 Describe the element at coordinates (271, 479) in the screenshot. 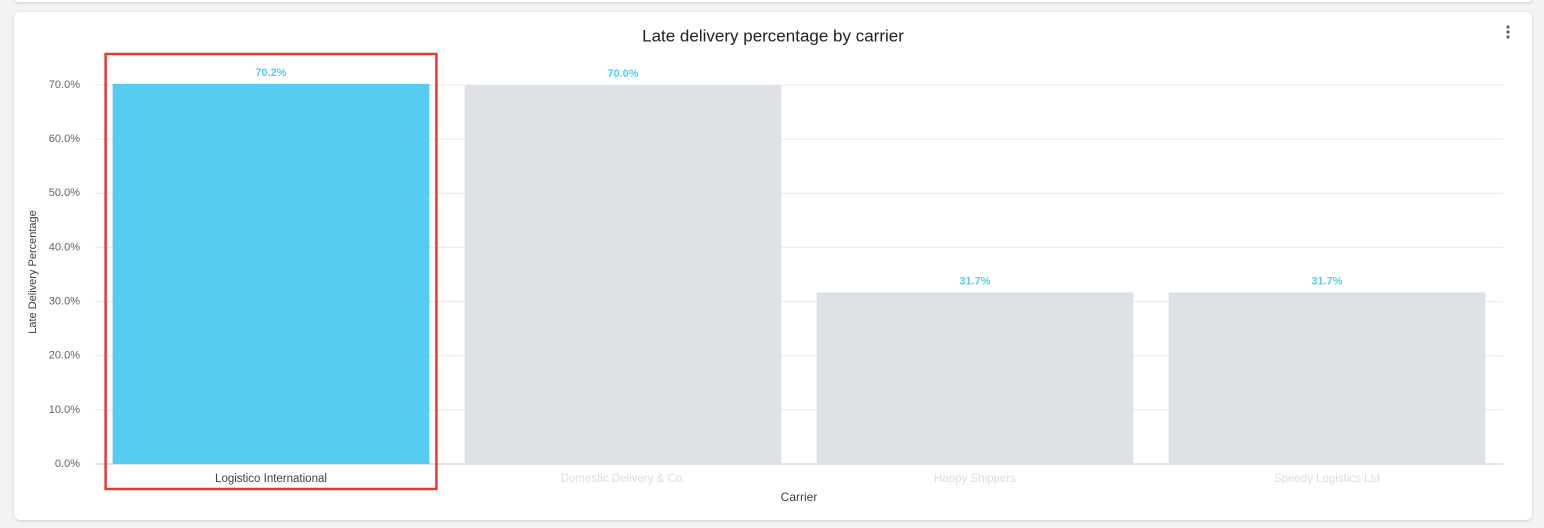

I see `x-tick-label: Logistico International` at that location.